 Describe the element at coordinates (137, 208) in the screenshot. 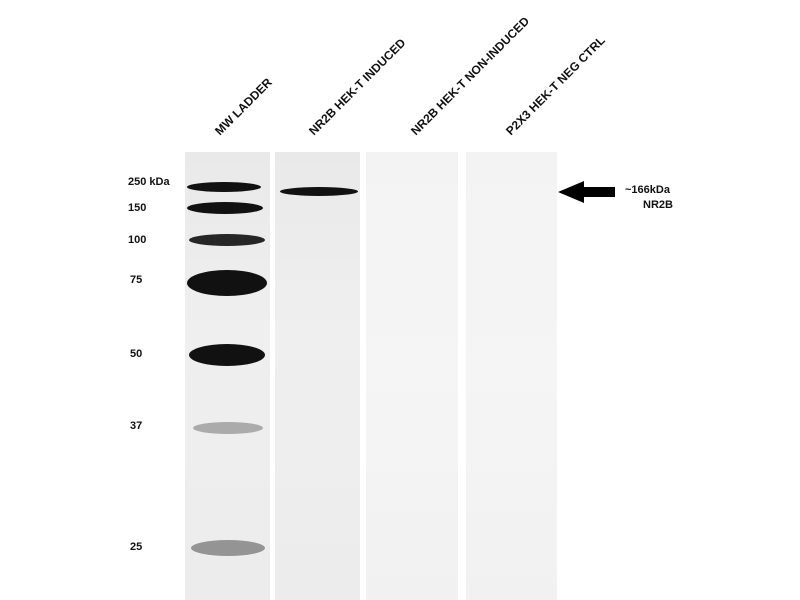

I see `marker-150: 150` at that location.